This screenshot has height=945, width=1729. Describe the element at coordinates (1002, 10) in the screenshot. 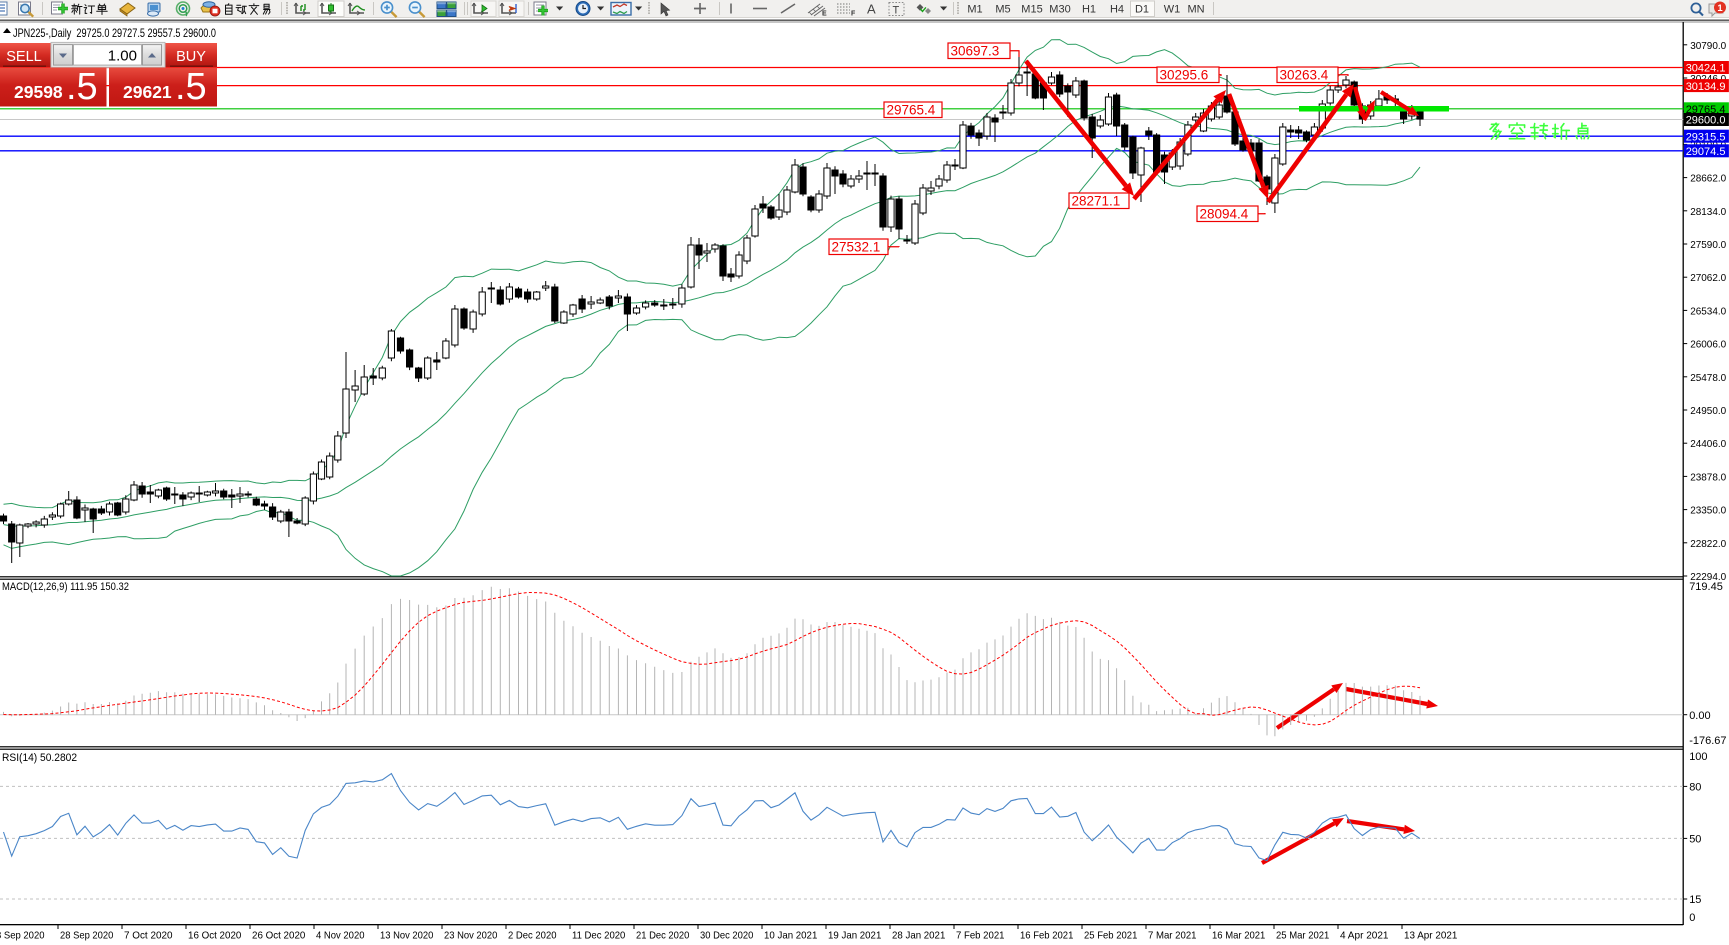

I see `svg-text: M5` at that location.